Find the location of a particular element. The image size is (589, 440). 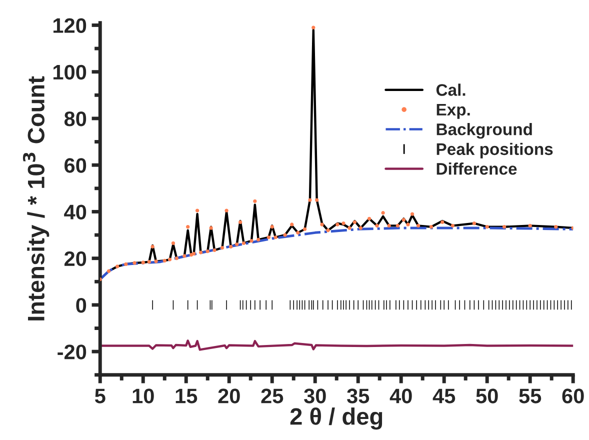

y-tick-label: 20 is located at coordinates (75, 258).